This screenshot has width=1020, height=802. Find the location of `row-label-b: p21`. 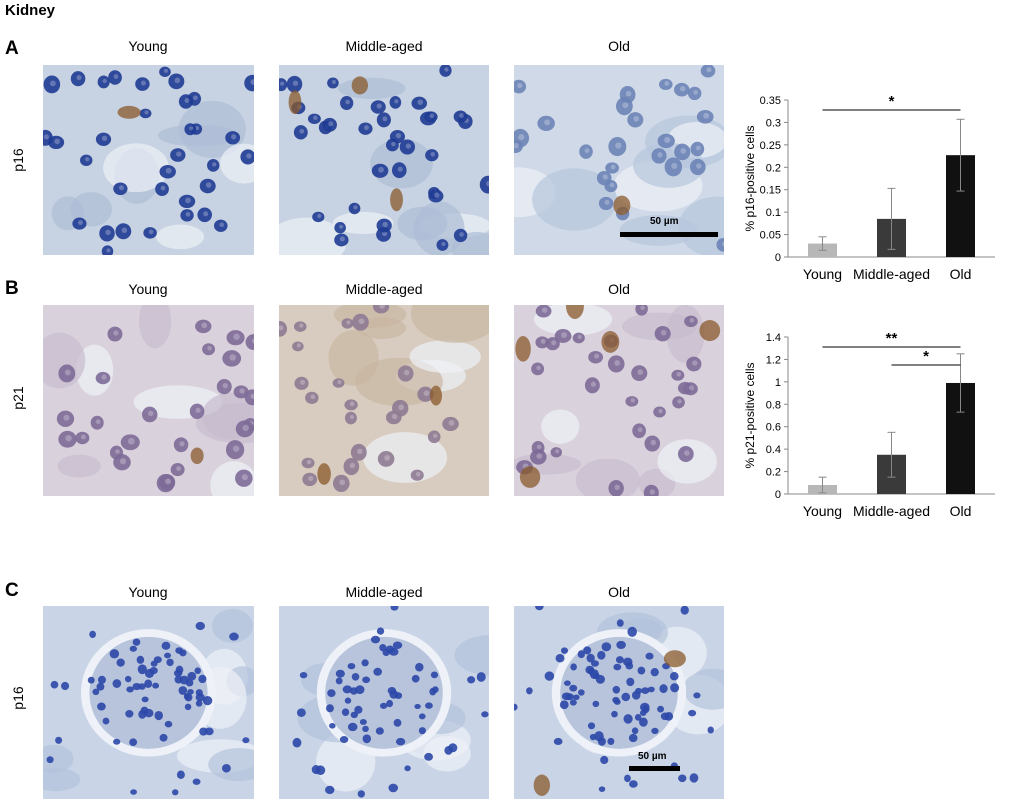

row-label-b: p21 is located at coordinates (18, 398).